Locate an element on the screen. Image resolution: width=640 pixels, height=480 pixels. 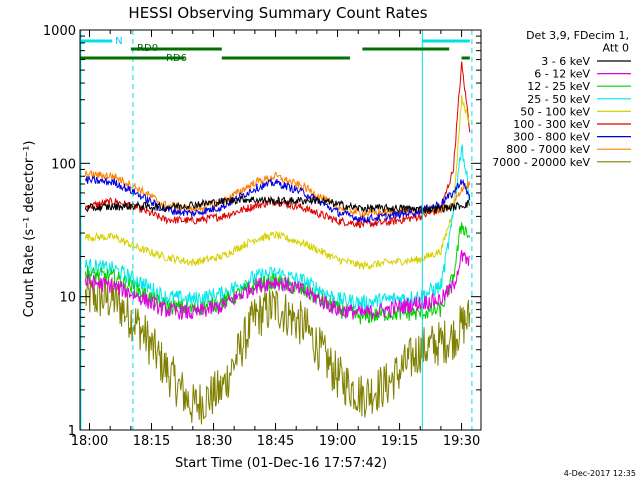
legend-label-1: 6 - 12 keV is located at coordinates (562, 74).